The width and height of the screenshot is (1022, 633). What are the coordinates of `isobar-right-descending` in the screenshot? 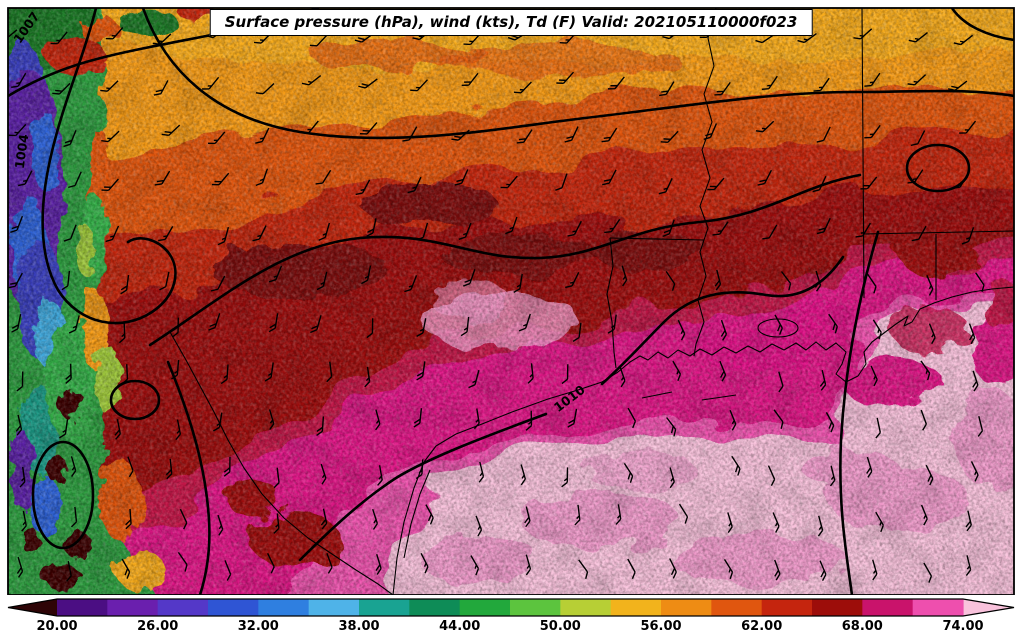 It's located at (859, 412).